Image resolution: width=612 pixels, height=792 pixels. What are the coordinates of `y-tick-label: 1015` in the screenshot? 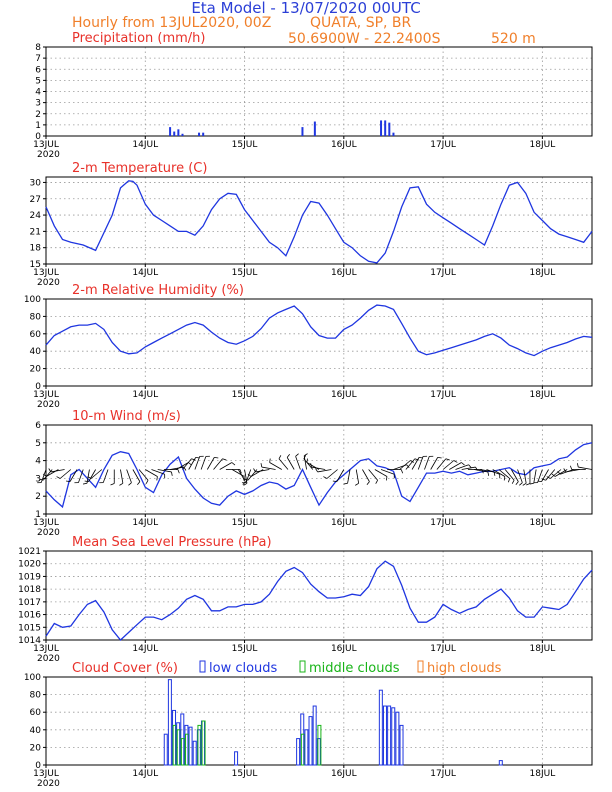 It's located at (29, 628).